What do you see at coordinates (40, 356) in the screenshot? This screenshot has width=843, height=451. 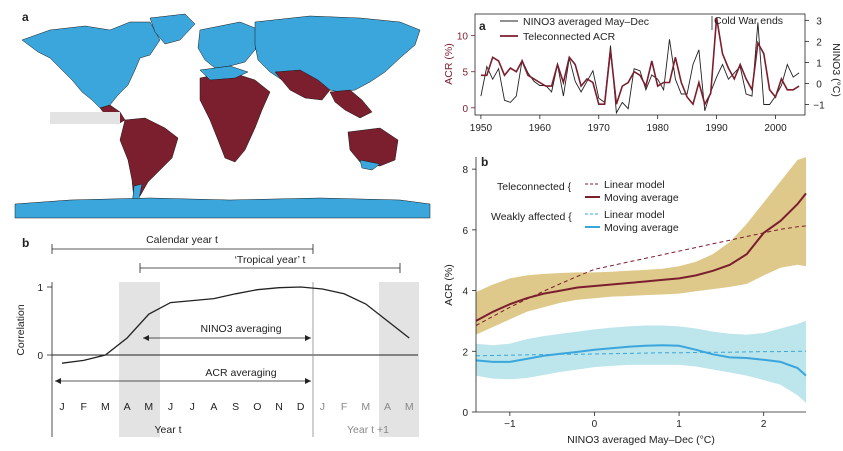 I see `timeline-ytick-0: 0` at bounding box center [40, 356].